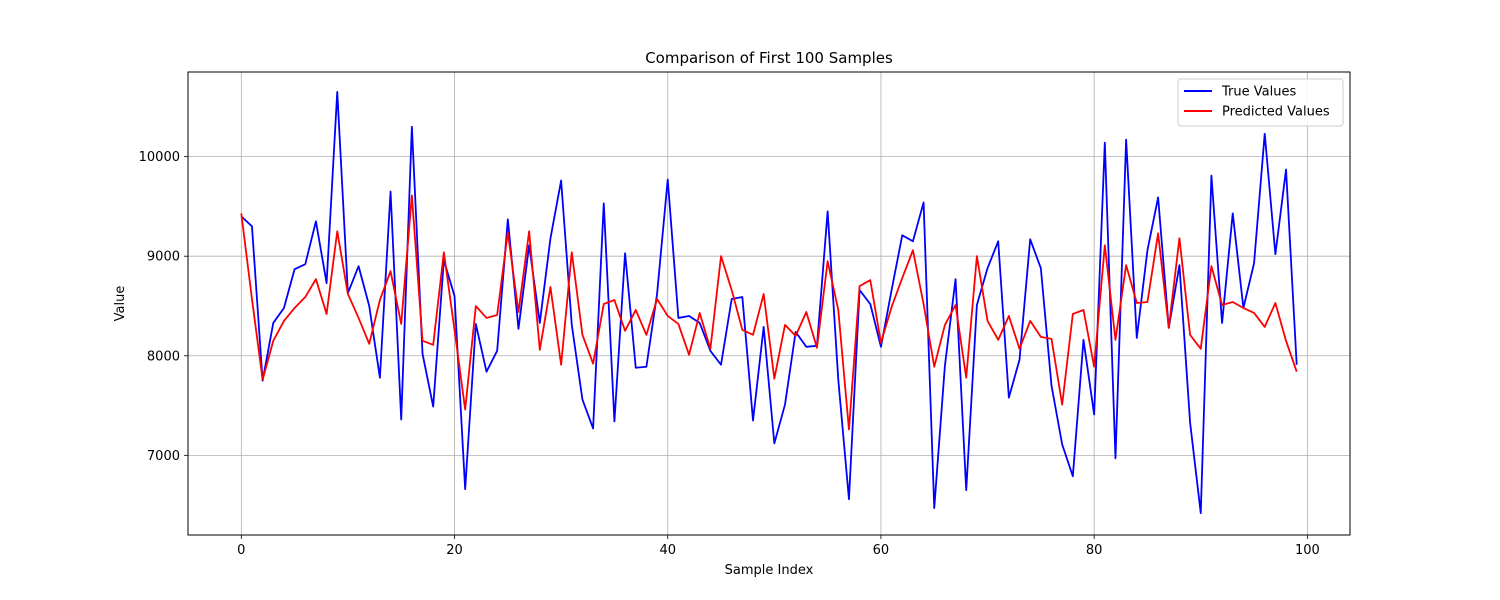  I want to click on x-tick-label: 80, so click(1094, 550).